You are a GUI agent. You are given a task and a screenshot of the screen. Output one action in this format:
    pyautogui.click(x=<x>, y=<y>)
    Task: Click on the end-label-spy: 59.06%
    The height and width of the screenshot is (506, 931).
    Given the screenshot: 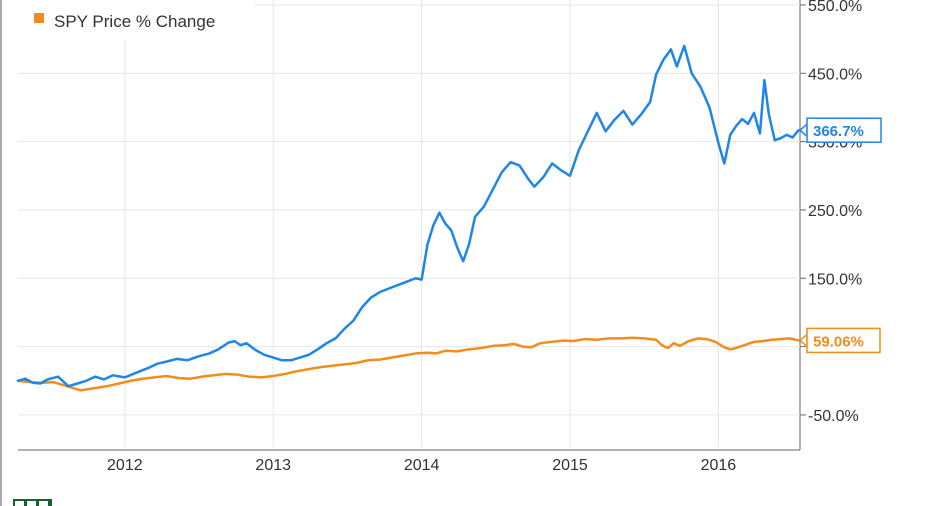 What is the action you would take?
    pyautogui.click(x=839, y=340)
    